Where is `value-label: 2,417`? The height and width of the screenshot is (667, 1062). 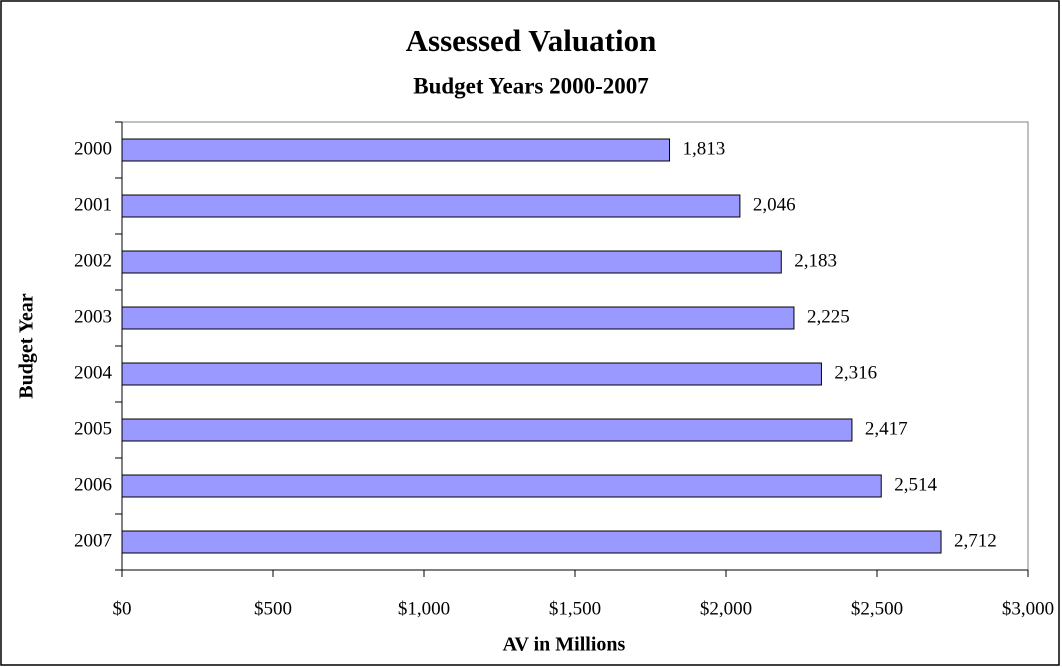
value-label: 2,417 is located at coordinates (886, 428).